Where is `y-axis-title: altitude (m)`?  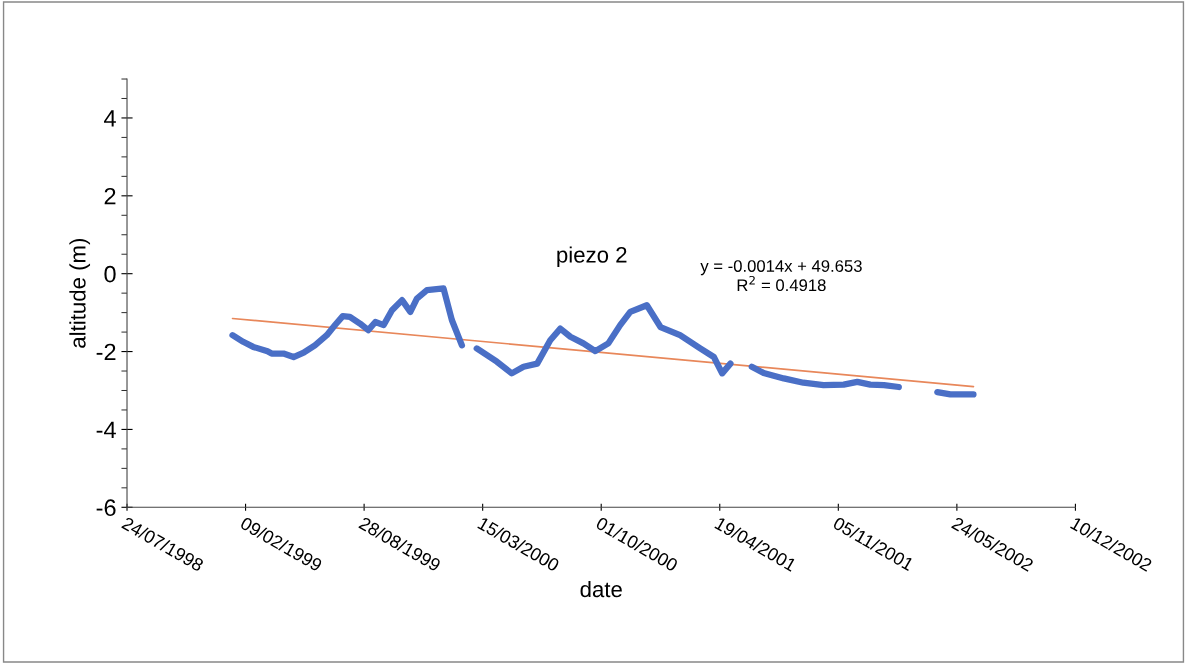 y-axis-title: altitude (m) is located at coordinates (80, 293).